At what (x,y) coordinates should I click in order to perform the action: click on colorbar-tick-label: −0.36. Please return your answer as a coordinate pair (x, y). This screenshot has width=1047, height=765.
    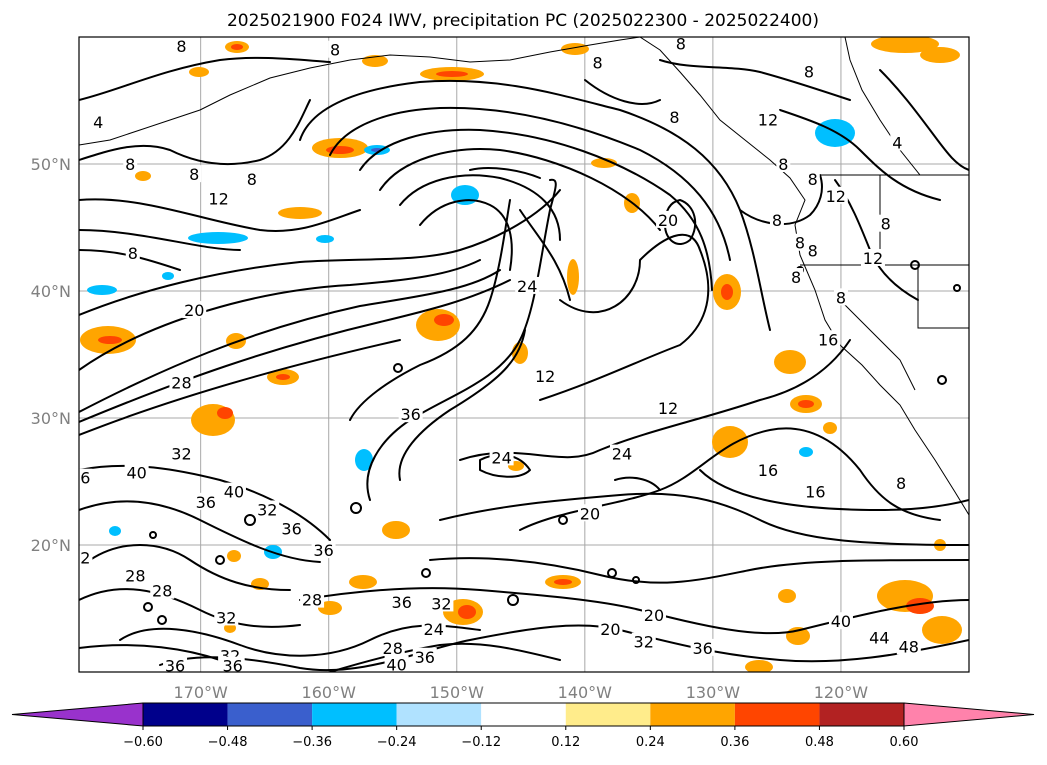
    Looking at the image, I should click on (312, 742).